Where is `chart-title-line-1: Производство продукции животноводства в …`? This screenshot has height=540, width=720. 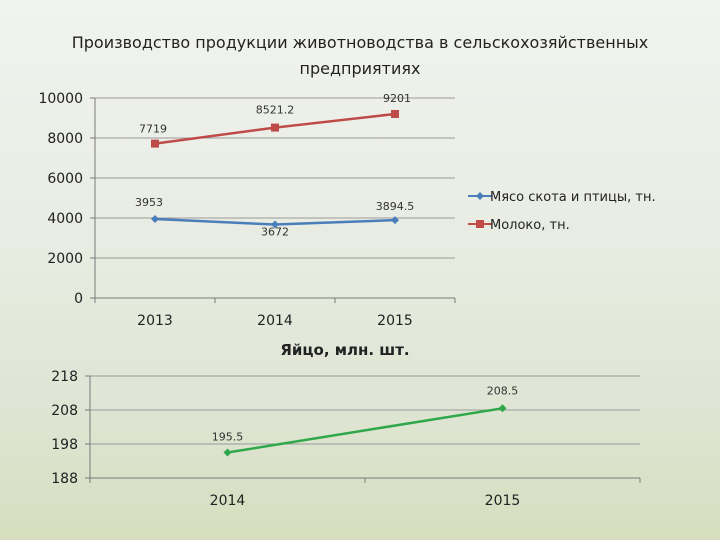 chart-title-line-1: Производство продукции животноводства в … is located at coordinates (360, 42).